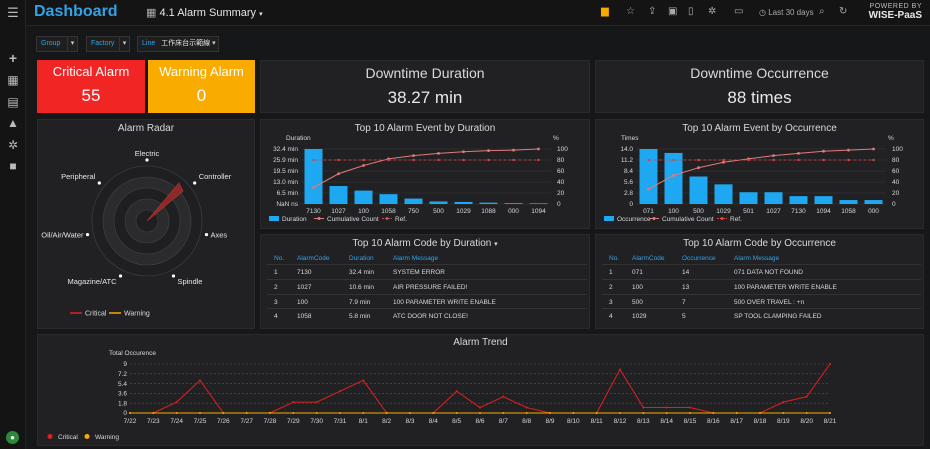 The width and height of the screenshot is (930, 449). I want to click on y2-tick-label: 0, so click(559, 204).